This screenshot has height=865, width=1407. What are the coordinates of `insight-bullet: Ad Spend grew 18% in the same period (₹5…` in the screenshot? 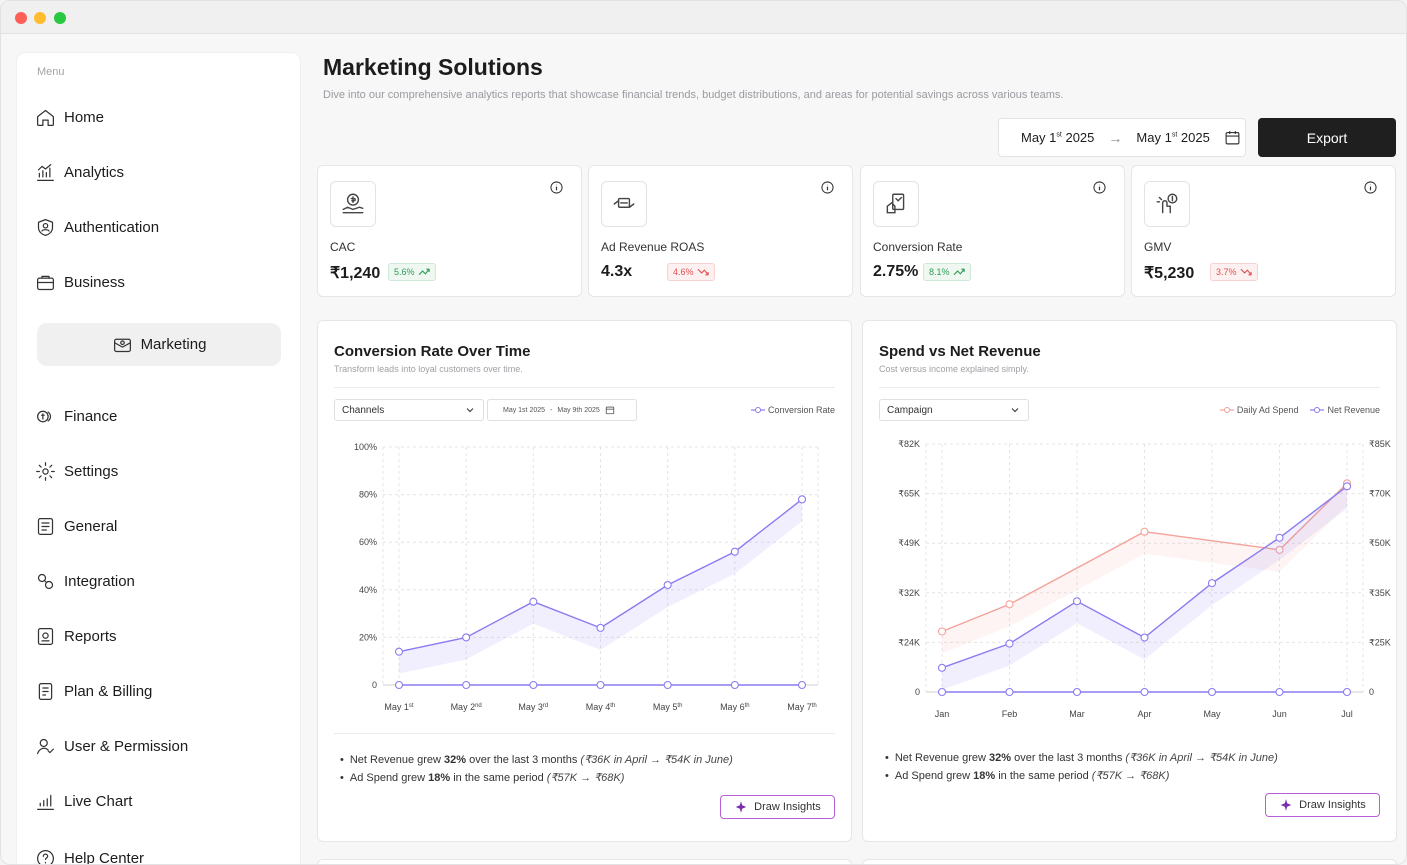 It's located at (536, 778).